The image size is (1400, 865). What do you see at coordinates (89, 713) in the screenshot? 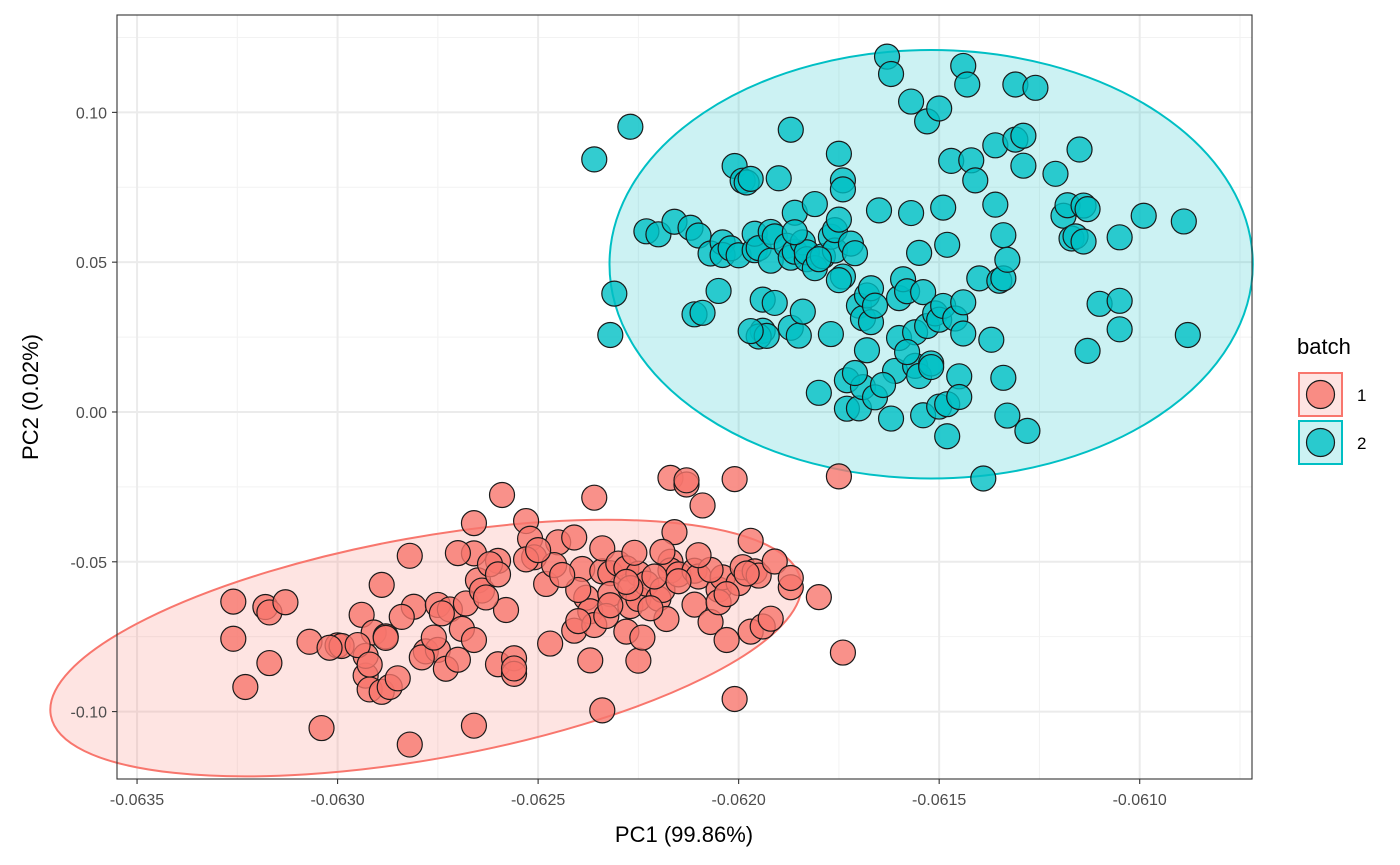
I see `y-tick-label: -0.10` at bounding box center [89, 713].